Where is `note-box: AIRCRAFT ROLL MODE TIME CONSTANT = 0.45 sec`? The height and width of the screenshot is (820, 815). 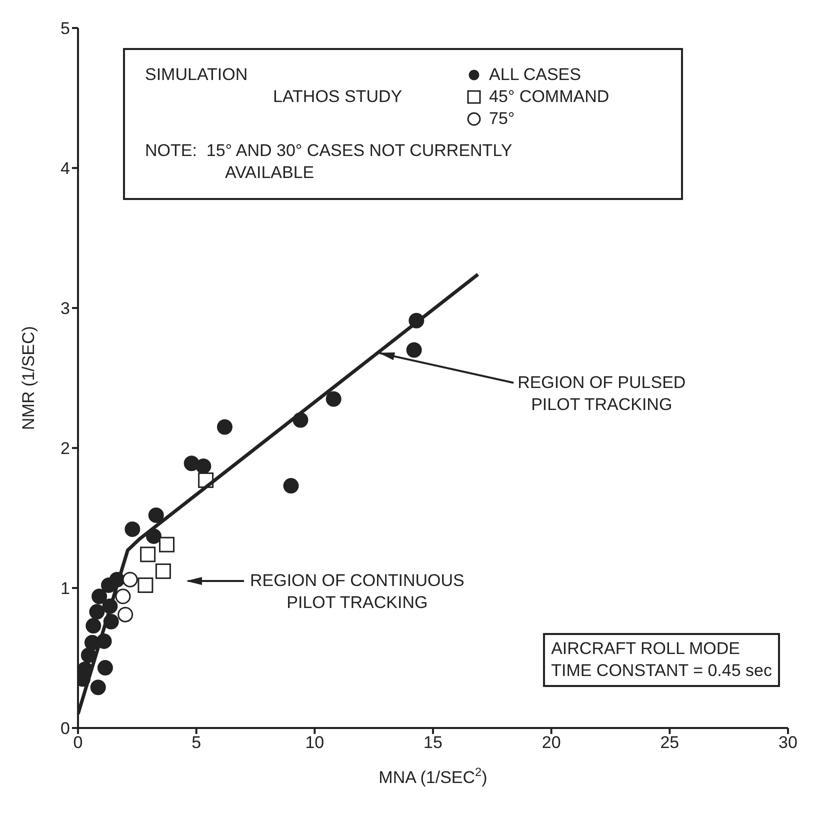 note-box: AIRCRAFT ROLL MODE TIME CONSTANT = 0.45 sec is located at coordinates (661, 660).